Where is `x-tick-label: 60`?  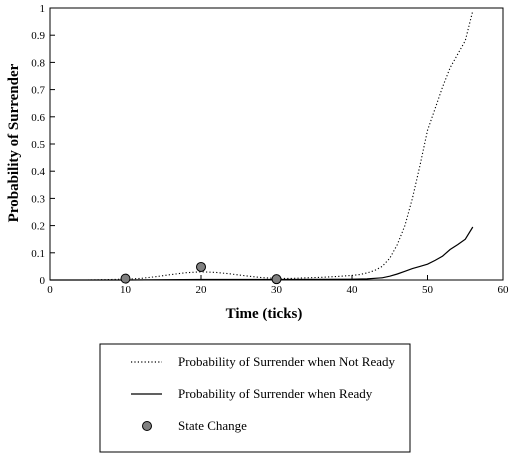
x-tick-label: 60 is located at coordinates (503, 290).